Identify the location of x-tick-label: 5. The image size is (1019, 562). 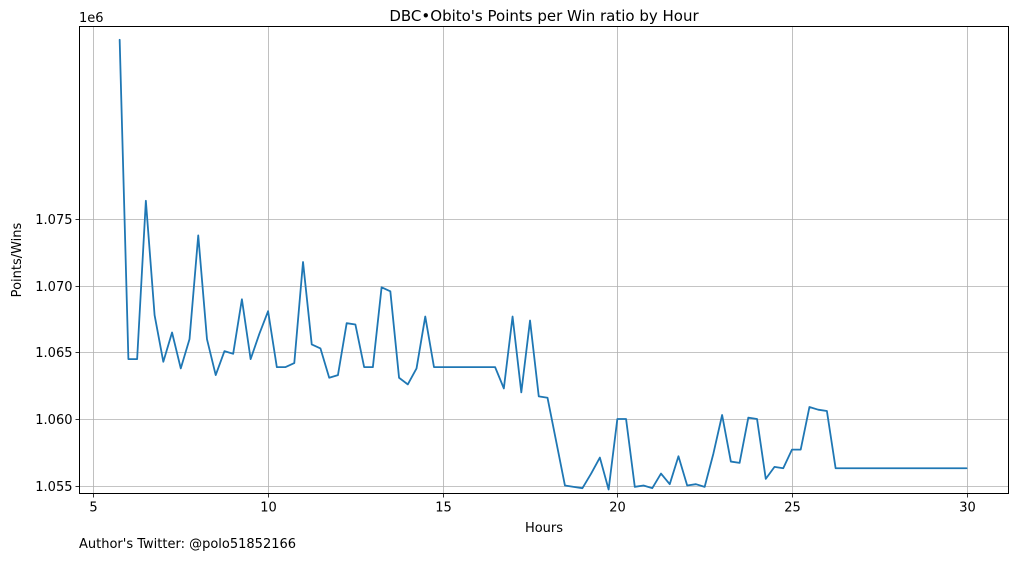
(93, 508).